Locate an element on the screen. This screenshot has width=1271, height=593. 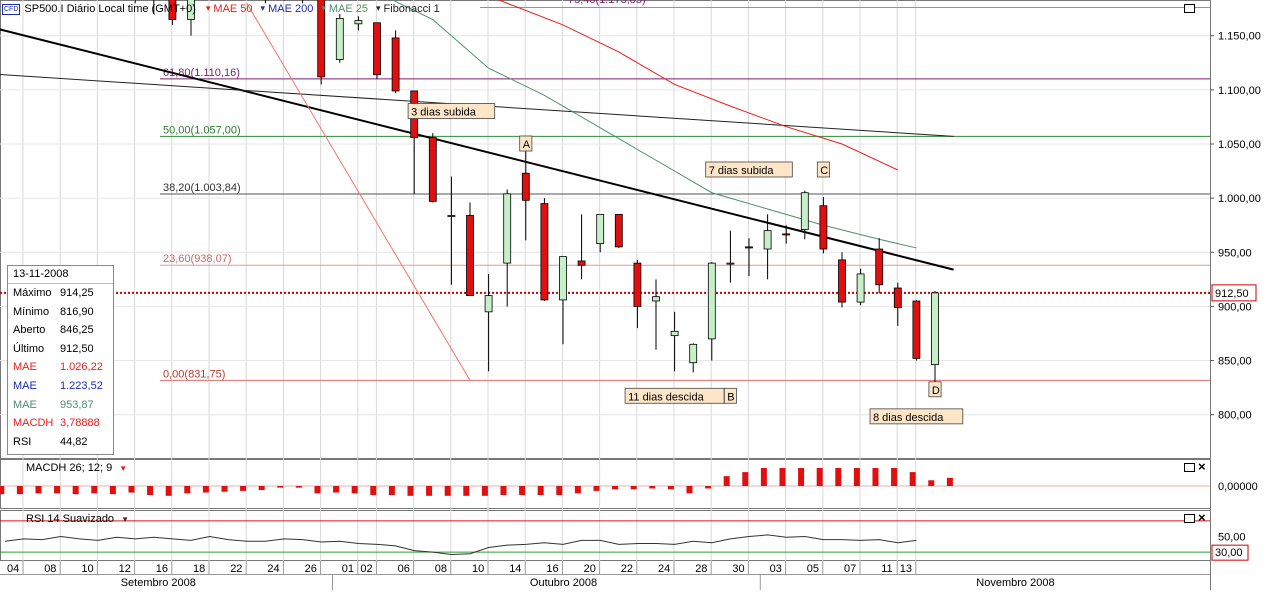
info-label: Máximo is located at coordinates (32, 293).